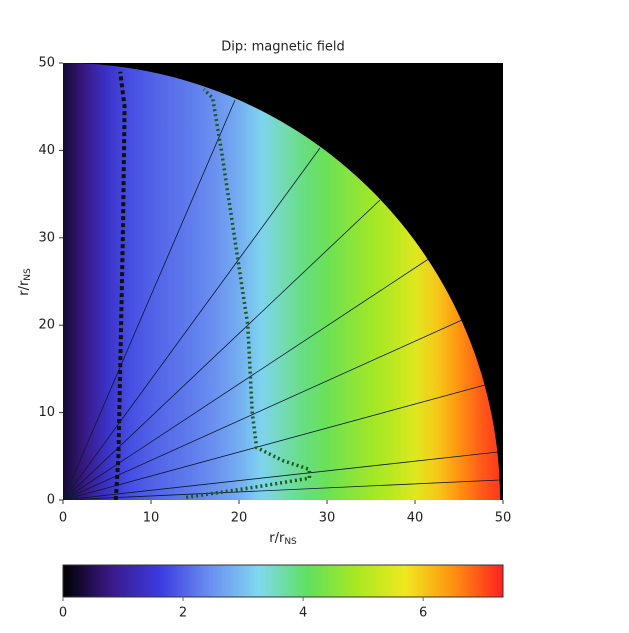  I want to click on colorbar: 0 2 4 6, so click(281, 592).